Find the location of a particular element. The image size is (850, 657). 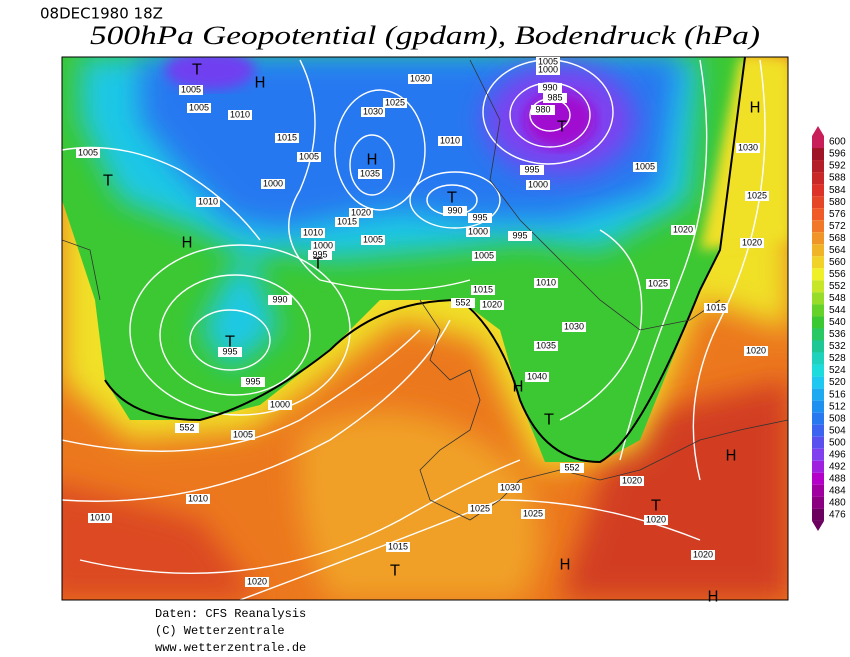

colorbar-label: 552 is located at coordinates (837, 286).